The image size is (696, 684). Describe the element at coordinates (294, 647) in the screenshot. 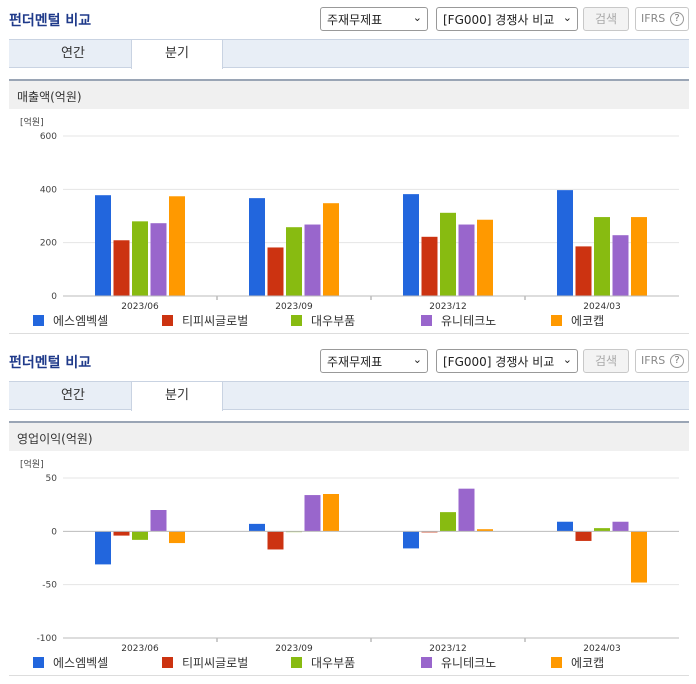

I see `x-tick-label: 2023/09` at that location.